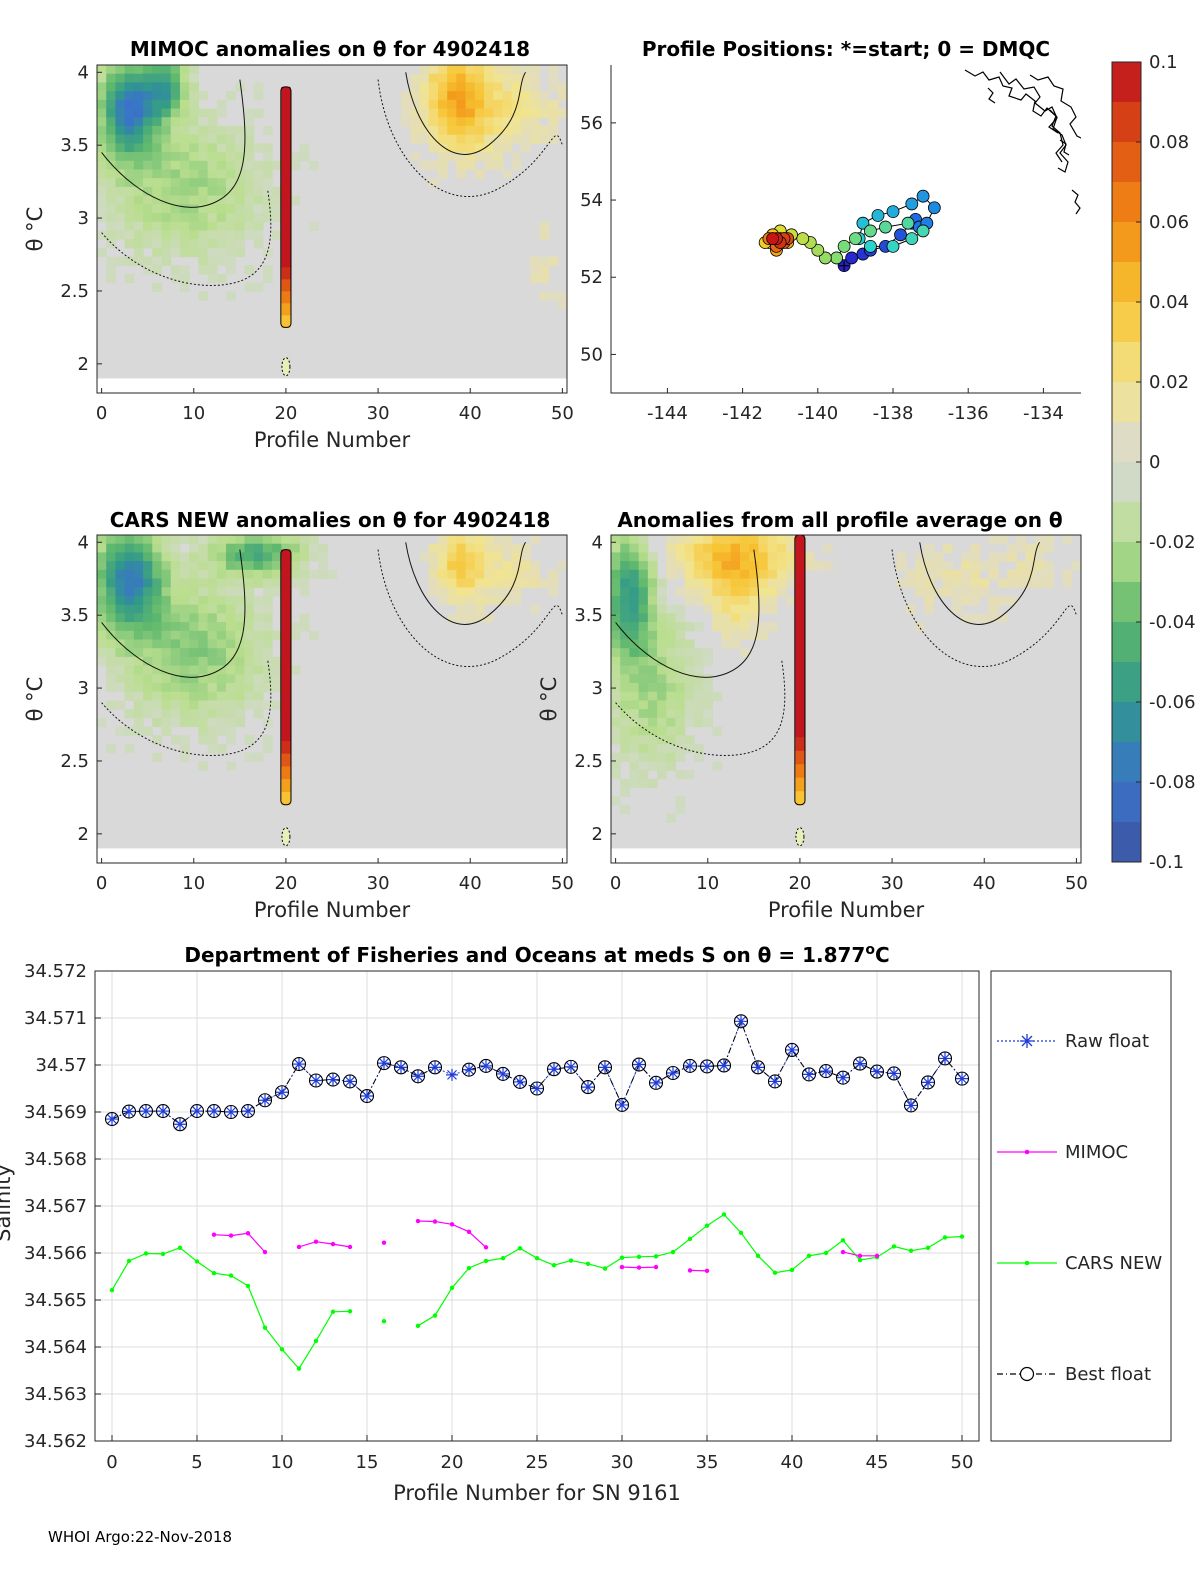 Image resolution: width=1200 pixels, height=1575 pixels. What do you see at coordinates (1126, 682) in the screenshot?
I see `colorbar-cell` at bounding box center [1126, 682].